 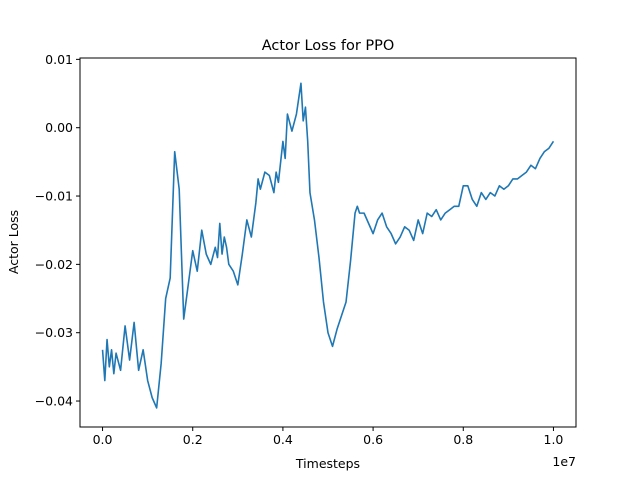 I want to click on x-tick-label: 0.8, so click(x=463, y=439).